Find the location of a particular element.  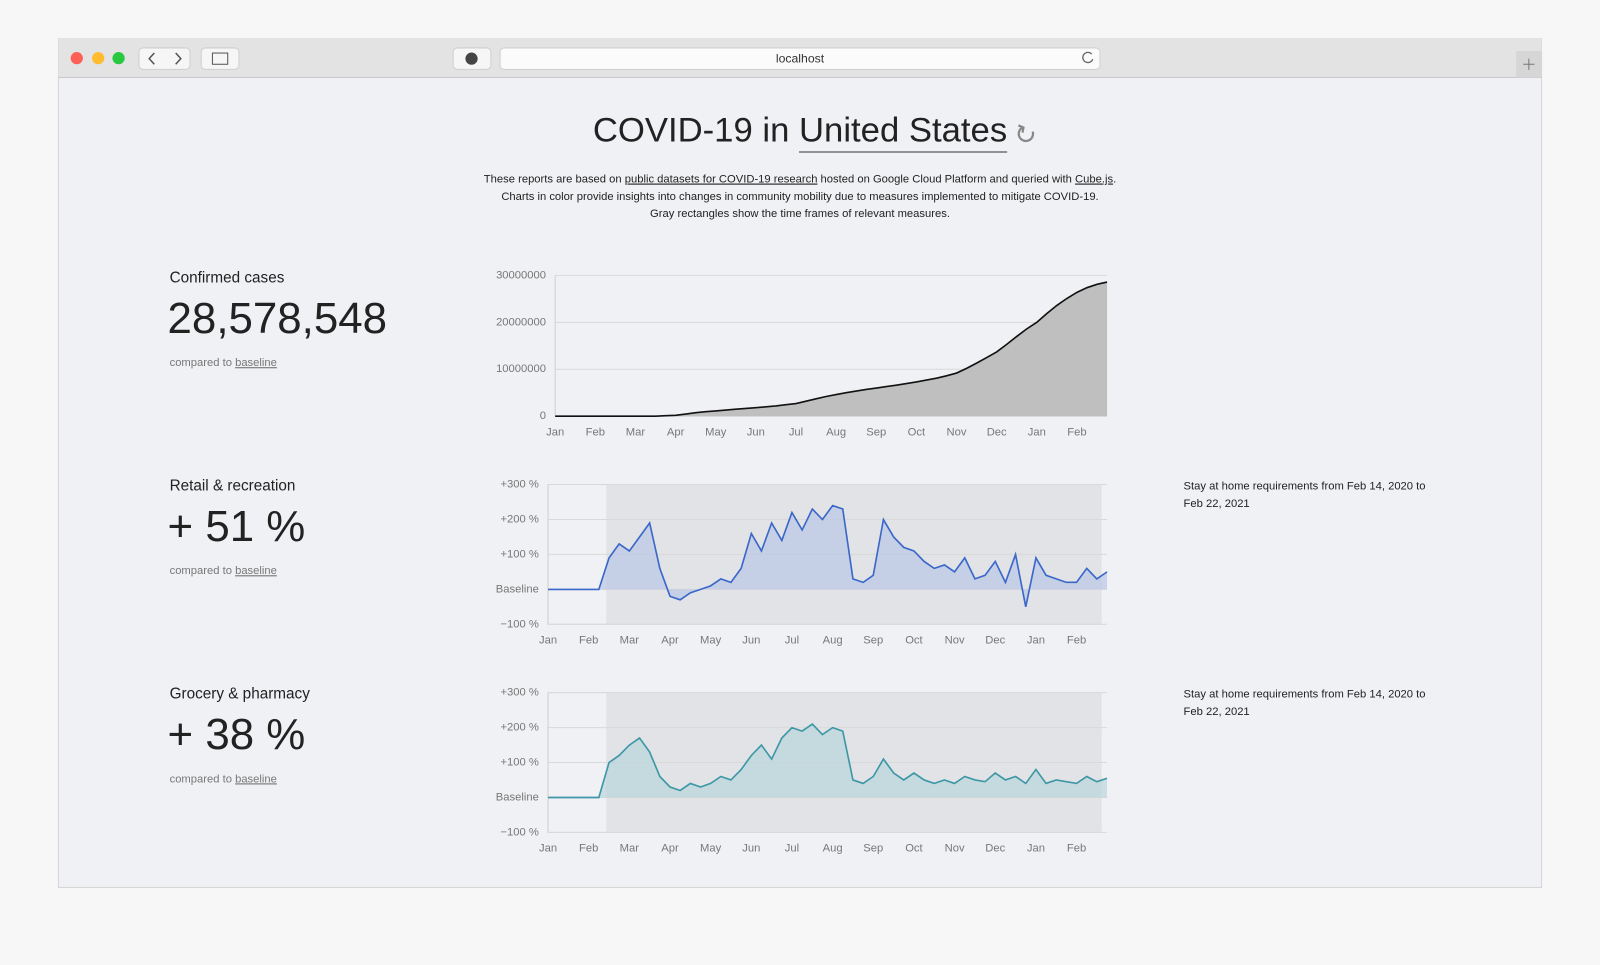

y-tick-label: 20000000 is located at coordinates (521, 322).